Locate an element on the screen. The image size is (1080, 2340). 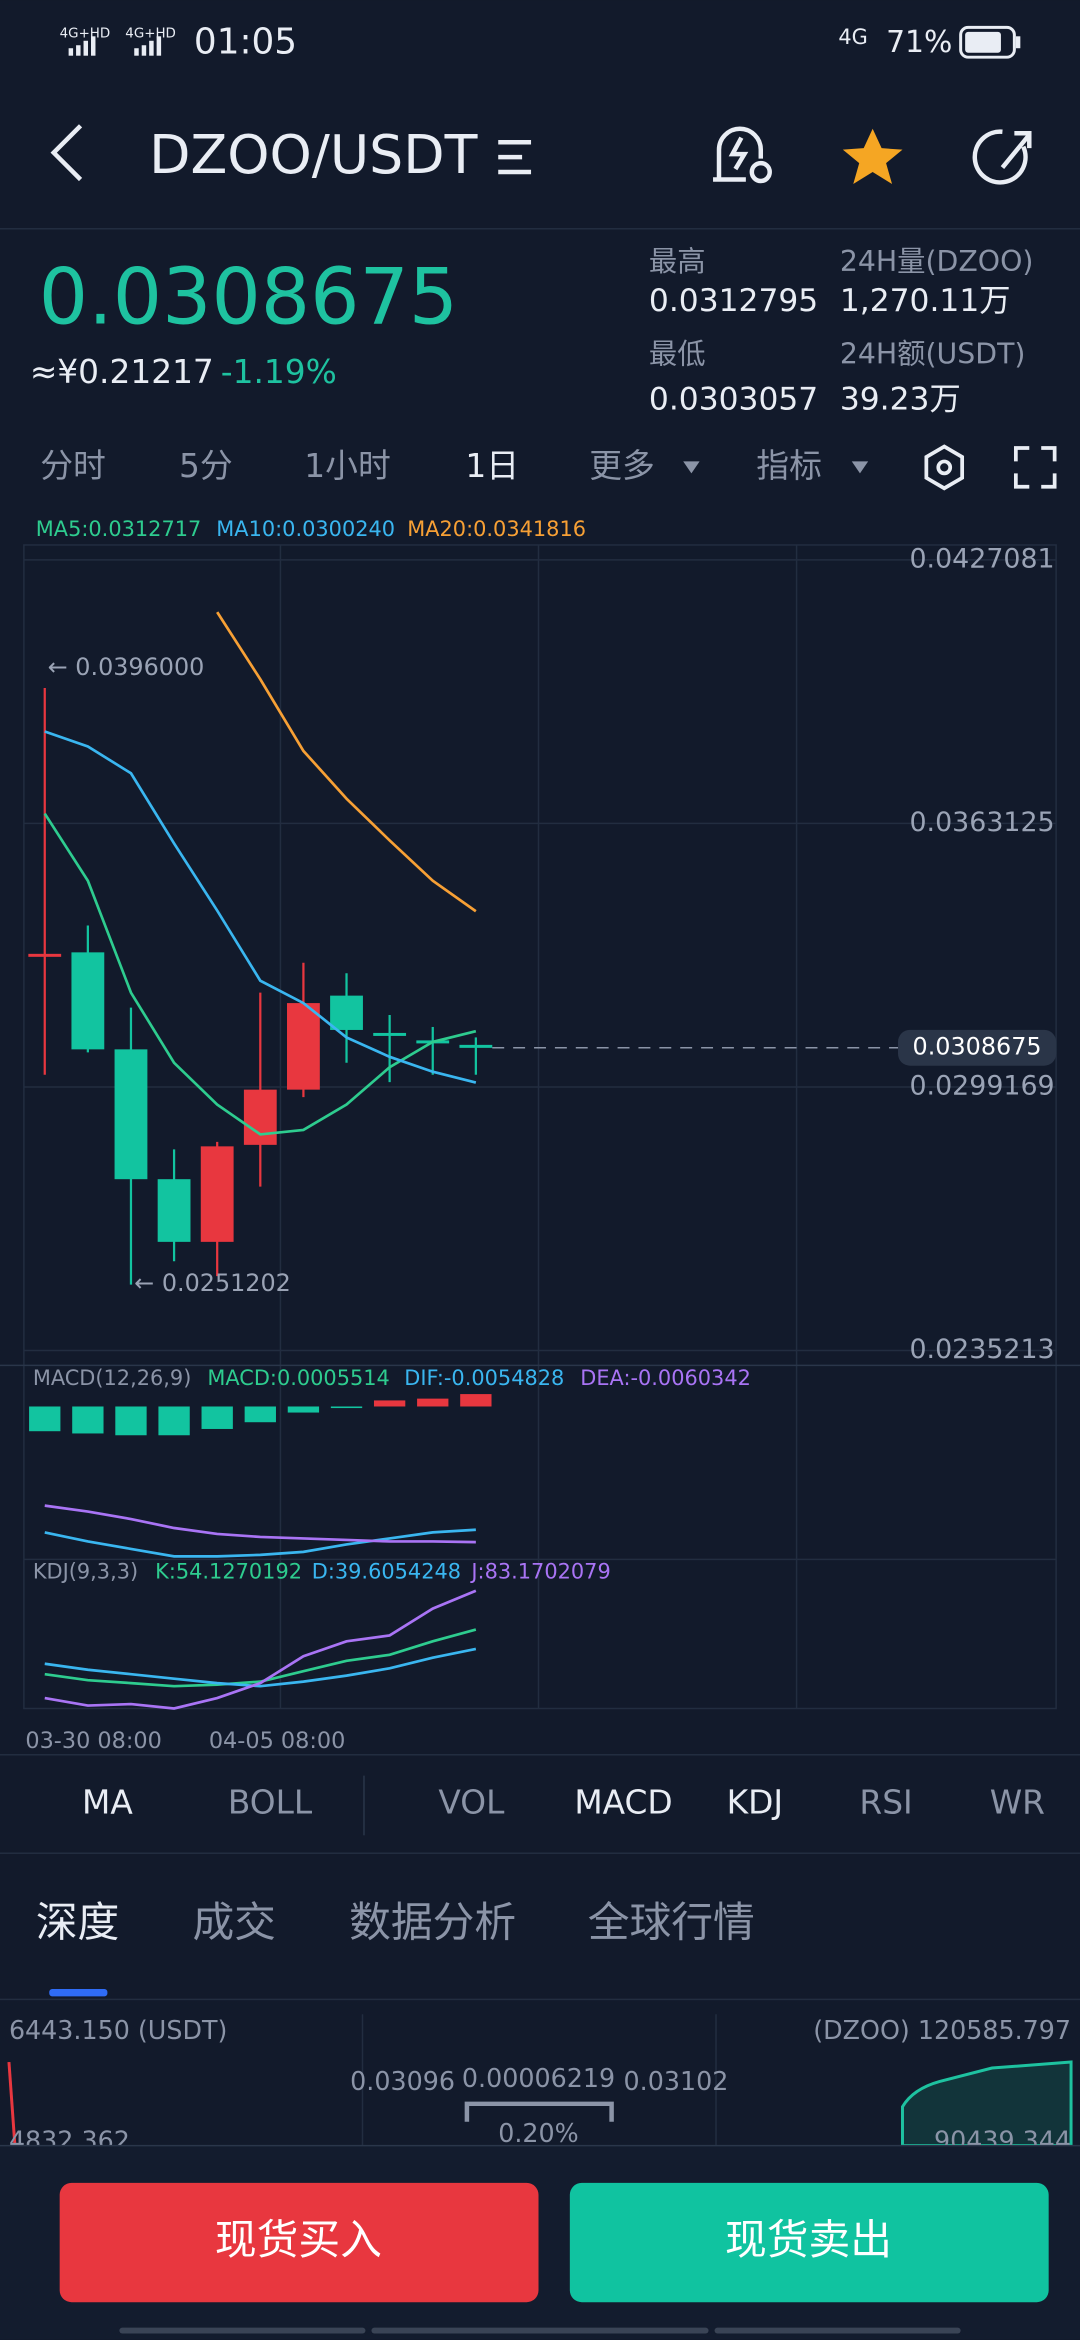
ma10-line is located at coordinates (260, 907).